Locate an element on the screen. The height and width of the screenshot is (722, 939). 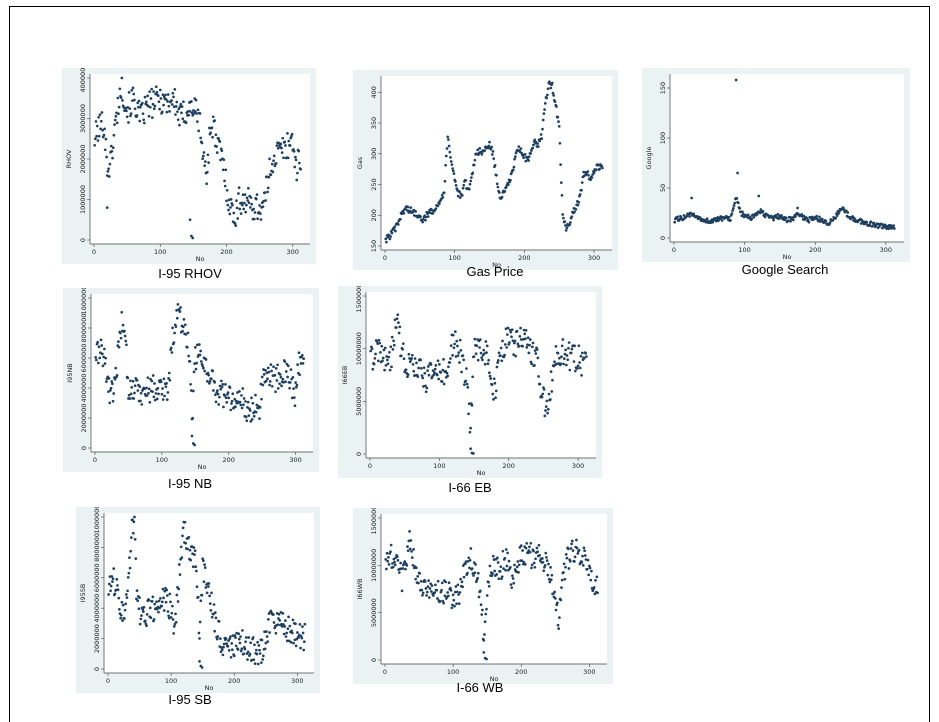
x-tick-label: 100 is located at coordinates (160, 252).